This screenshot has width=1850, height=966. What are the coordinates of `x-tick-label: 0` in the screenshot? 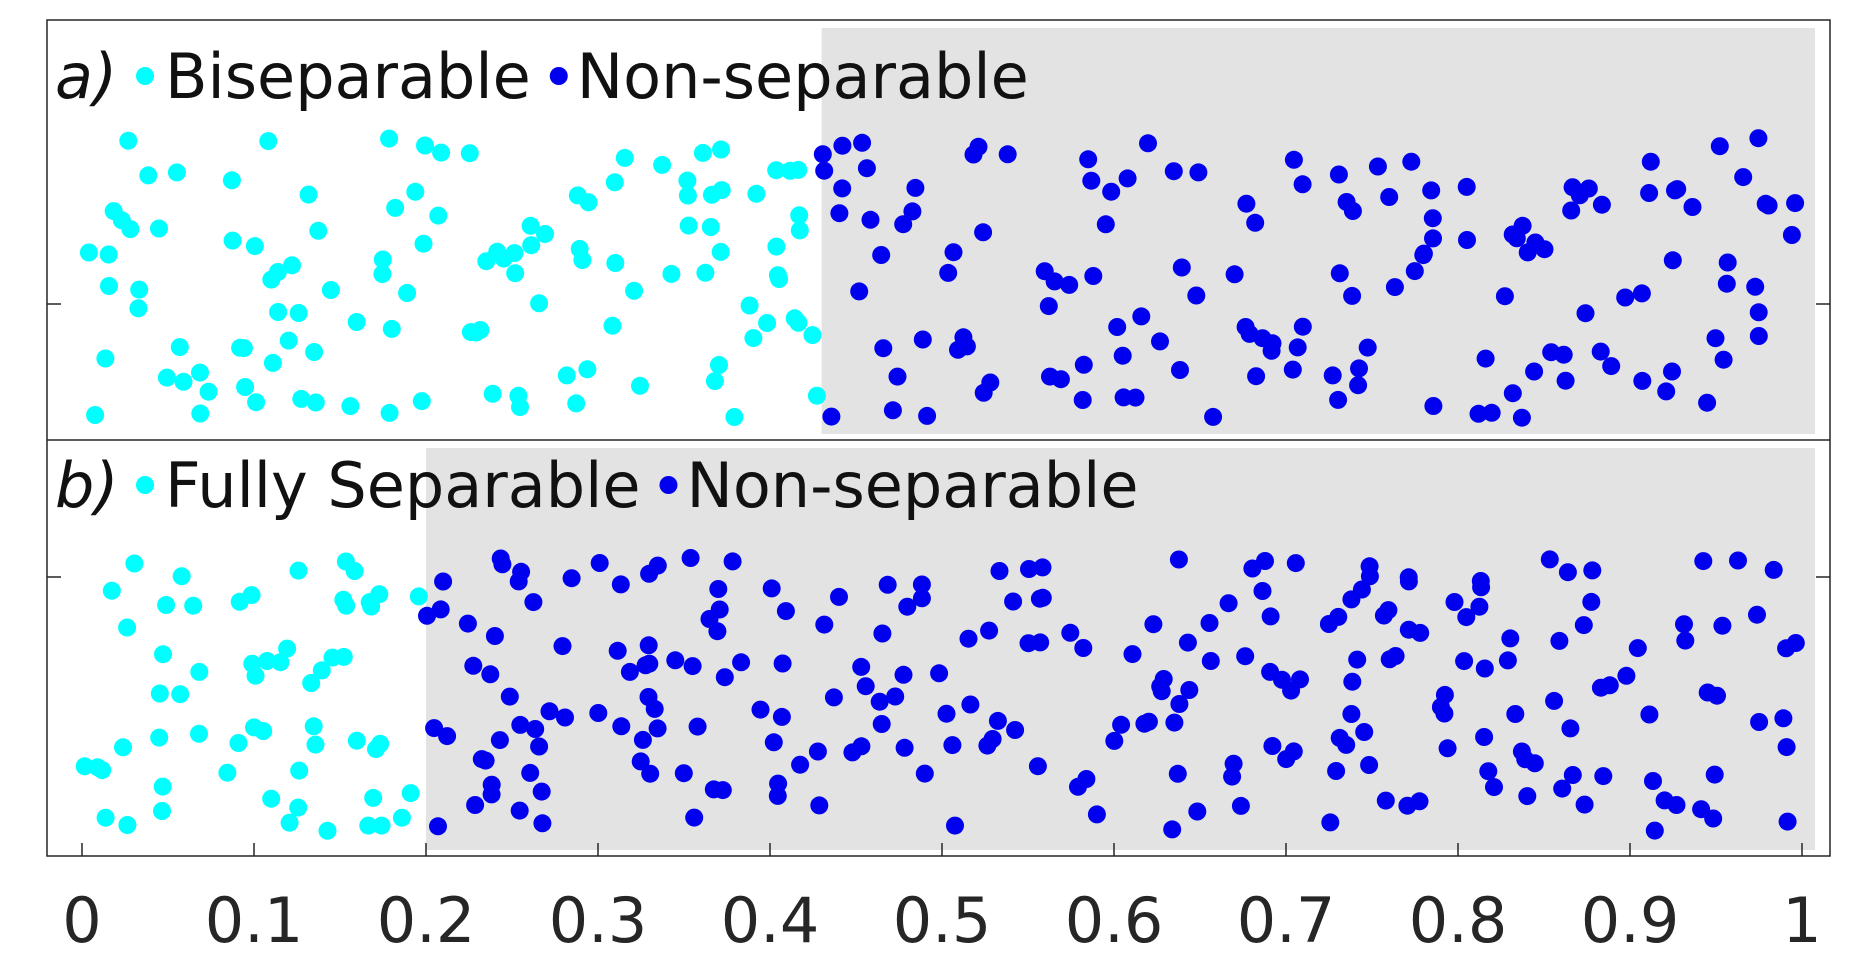 It's located at (81, 920).